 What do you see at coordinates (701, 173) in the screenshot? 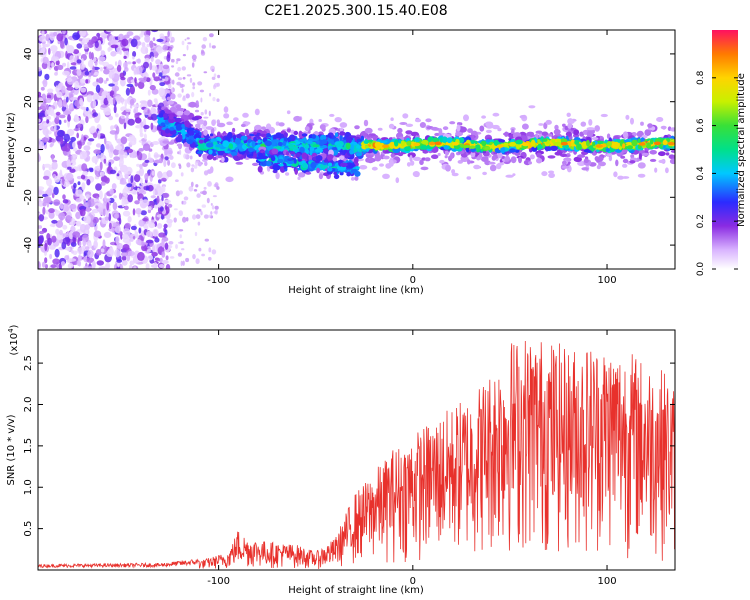
I see `colorbar-tick-label: 0.4` at bounding box center [701, 173].